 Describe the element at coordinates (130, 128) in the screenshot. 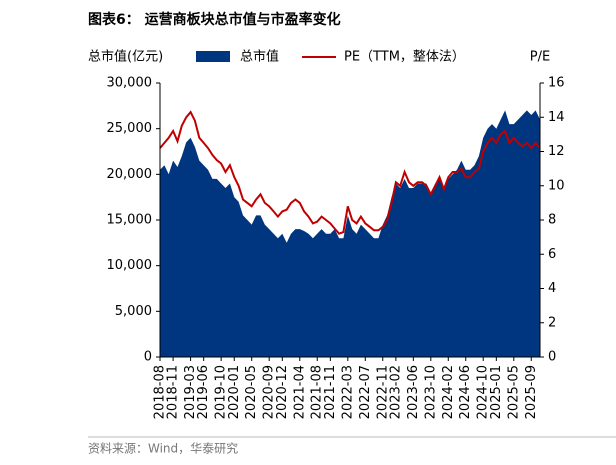

I see `y-tick-label: 25,000` at that location.